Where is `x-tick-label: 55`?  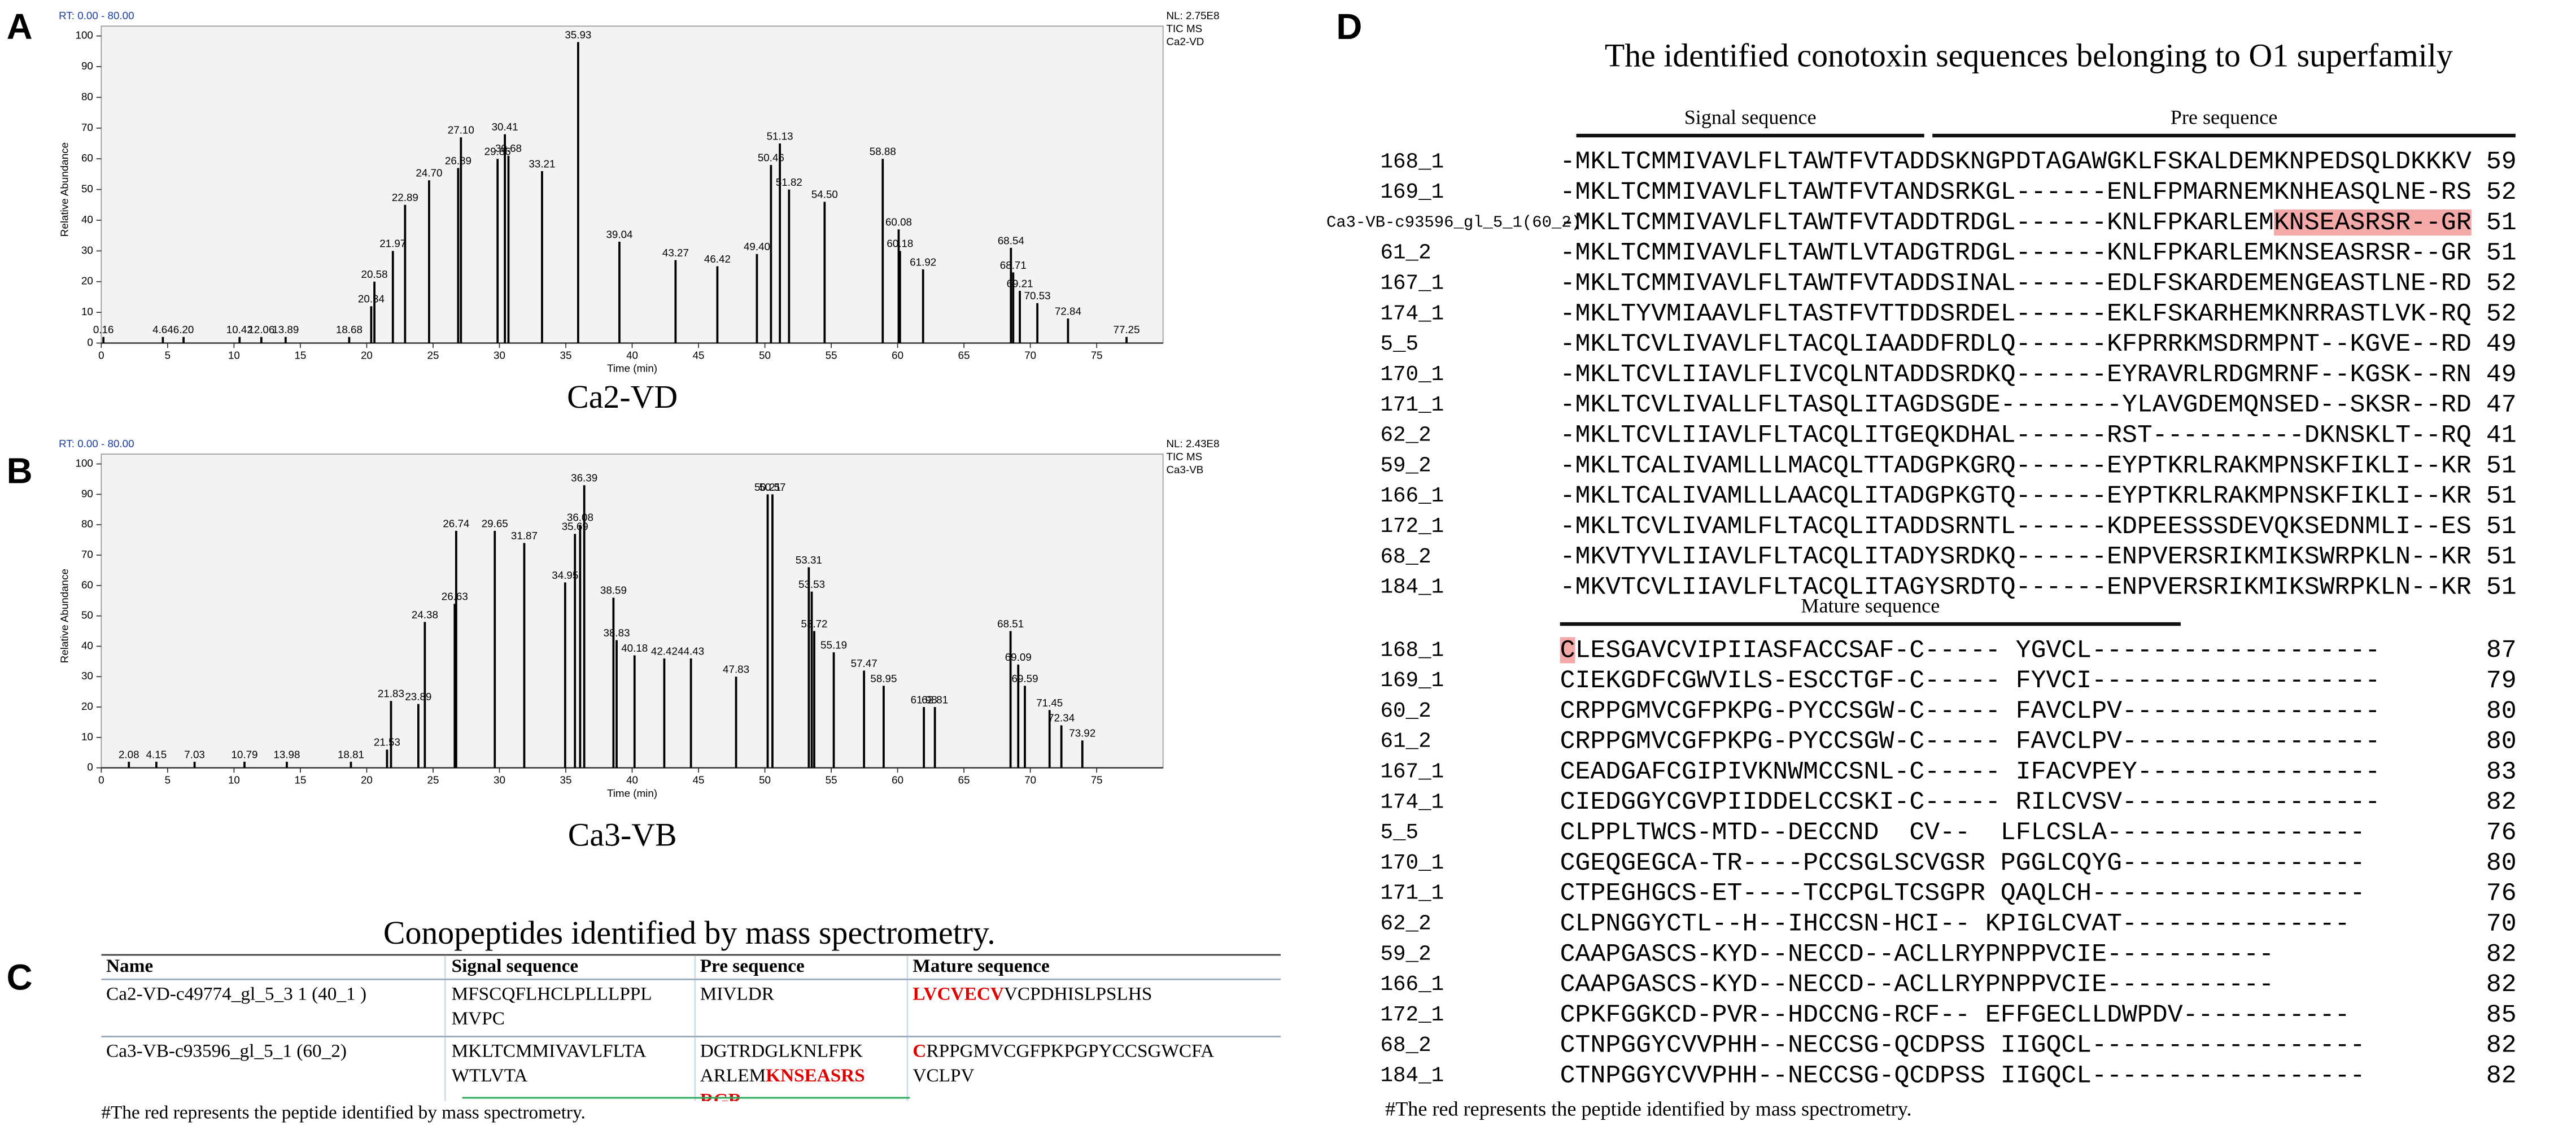
x-tick-label: 55 is located at coordinates (832, 355).